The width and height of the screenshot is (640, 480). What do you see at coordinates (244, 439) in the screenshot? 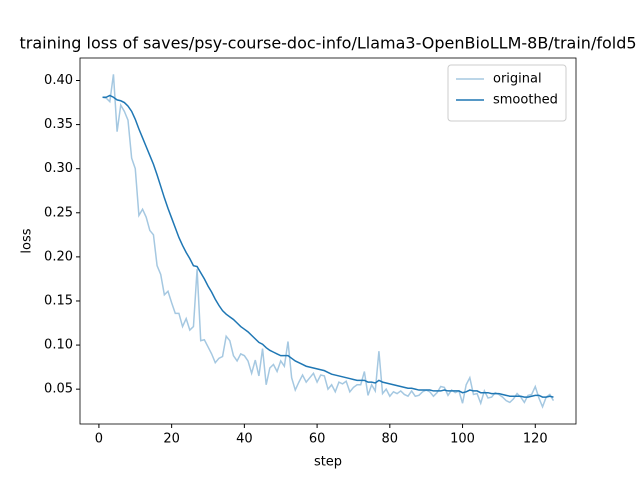
I see `x-tick-label: 40` at bounding box center [244, 439].